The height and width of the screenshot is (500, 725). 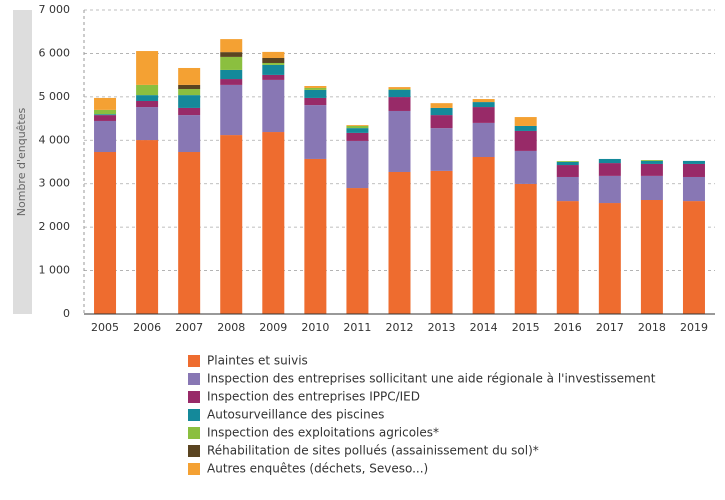 What do you see at coordinates (652, 327) in the screenshot?
I see `x-tick-label: 2018` at bounding box center [652, 327].